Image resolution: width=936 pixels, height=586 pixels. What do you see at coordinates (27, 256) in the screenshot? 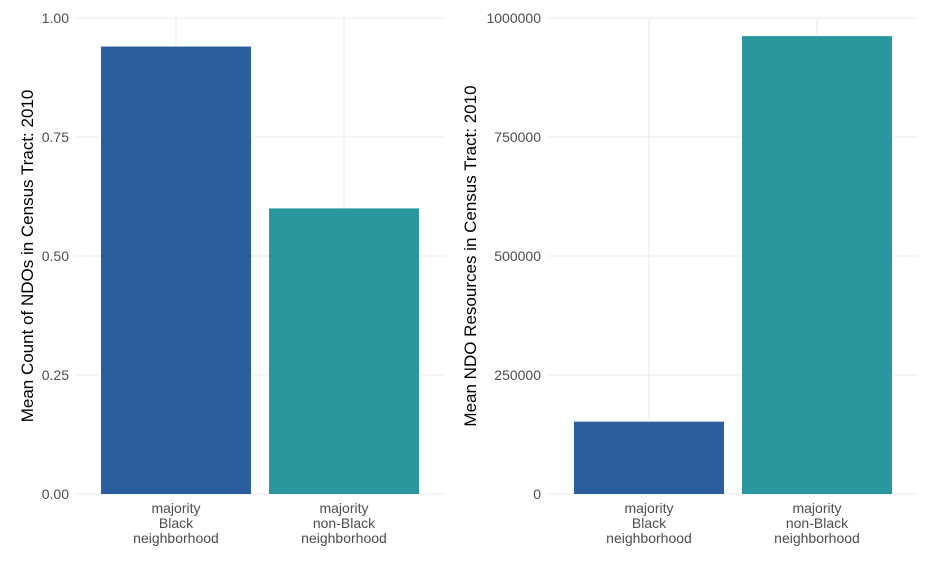
I see `y-axis-title: Mean Count of NDOs in Census Tract: 2010` at bounding box center [27, 256].